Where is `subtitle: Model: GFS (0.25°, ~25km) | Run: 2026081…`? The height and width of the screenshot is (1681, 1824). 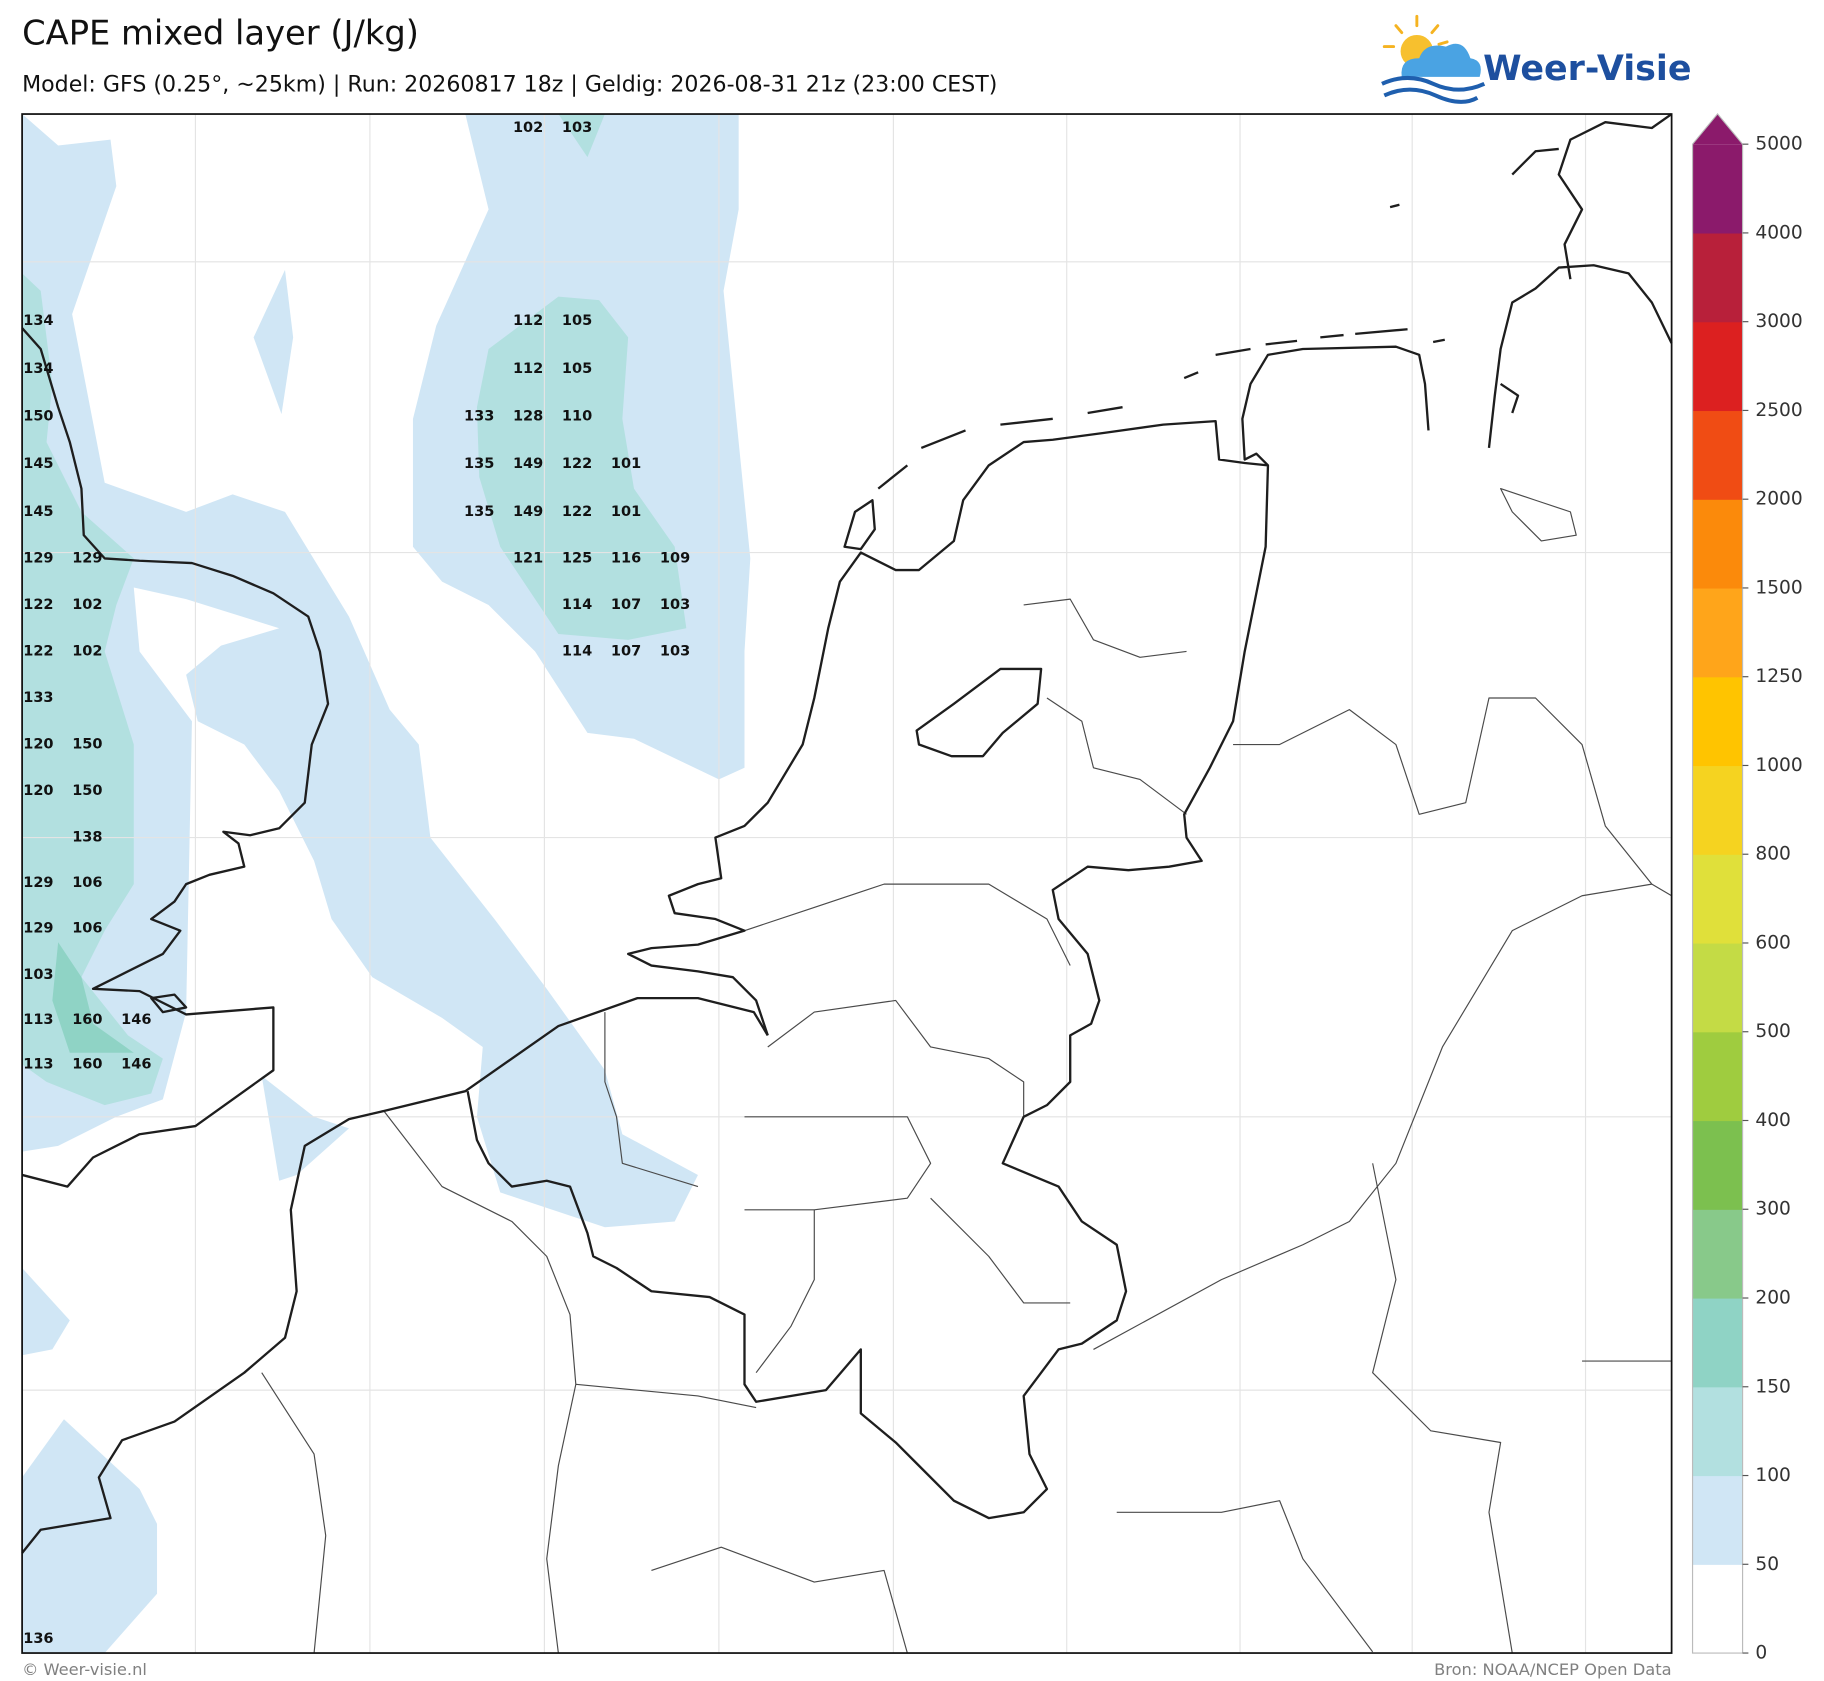
subtitle: Model: GFS (0.25°, ~25km) | Run: 2026081… is located at coordinates (509, 84).